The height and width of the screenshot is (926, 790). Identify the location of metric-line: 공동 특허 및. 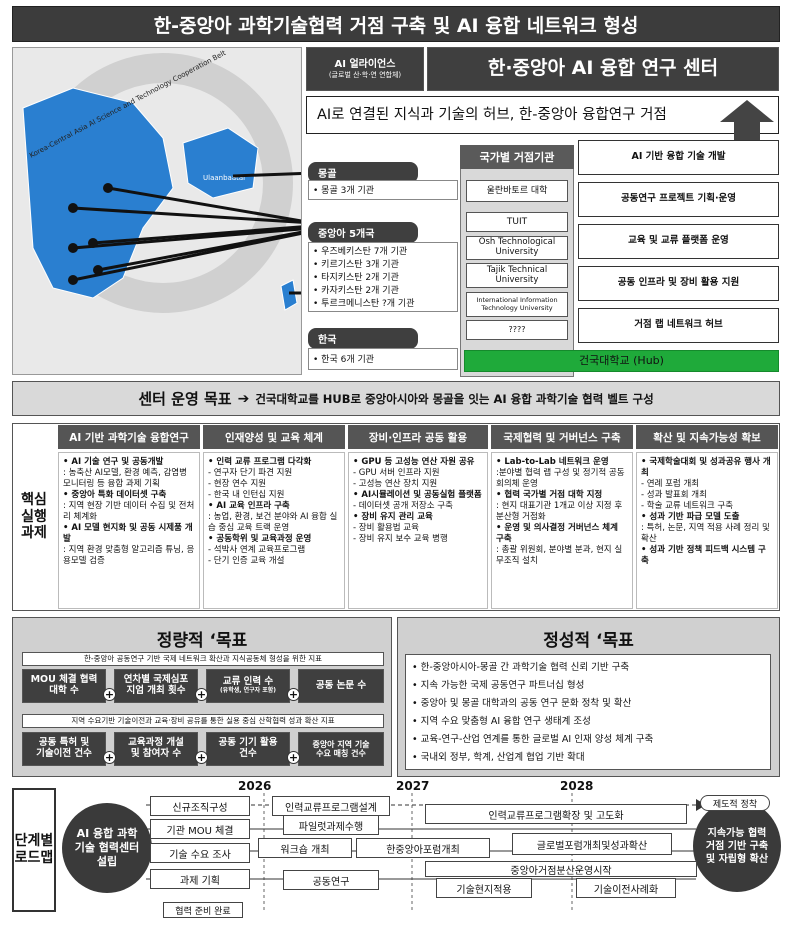
(64, 743).